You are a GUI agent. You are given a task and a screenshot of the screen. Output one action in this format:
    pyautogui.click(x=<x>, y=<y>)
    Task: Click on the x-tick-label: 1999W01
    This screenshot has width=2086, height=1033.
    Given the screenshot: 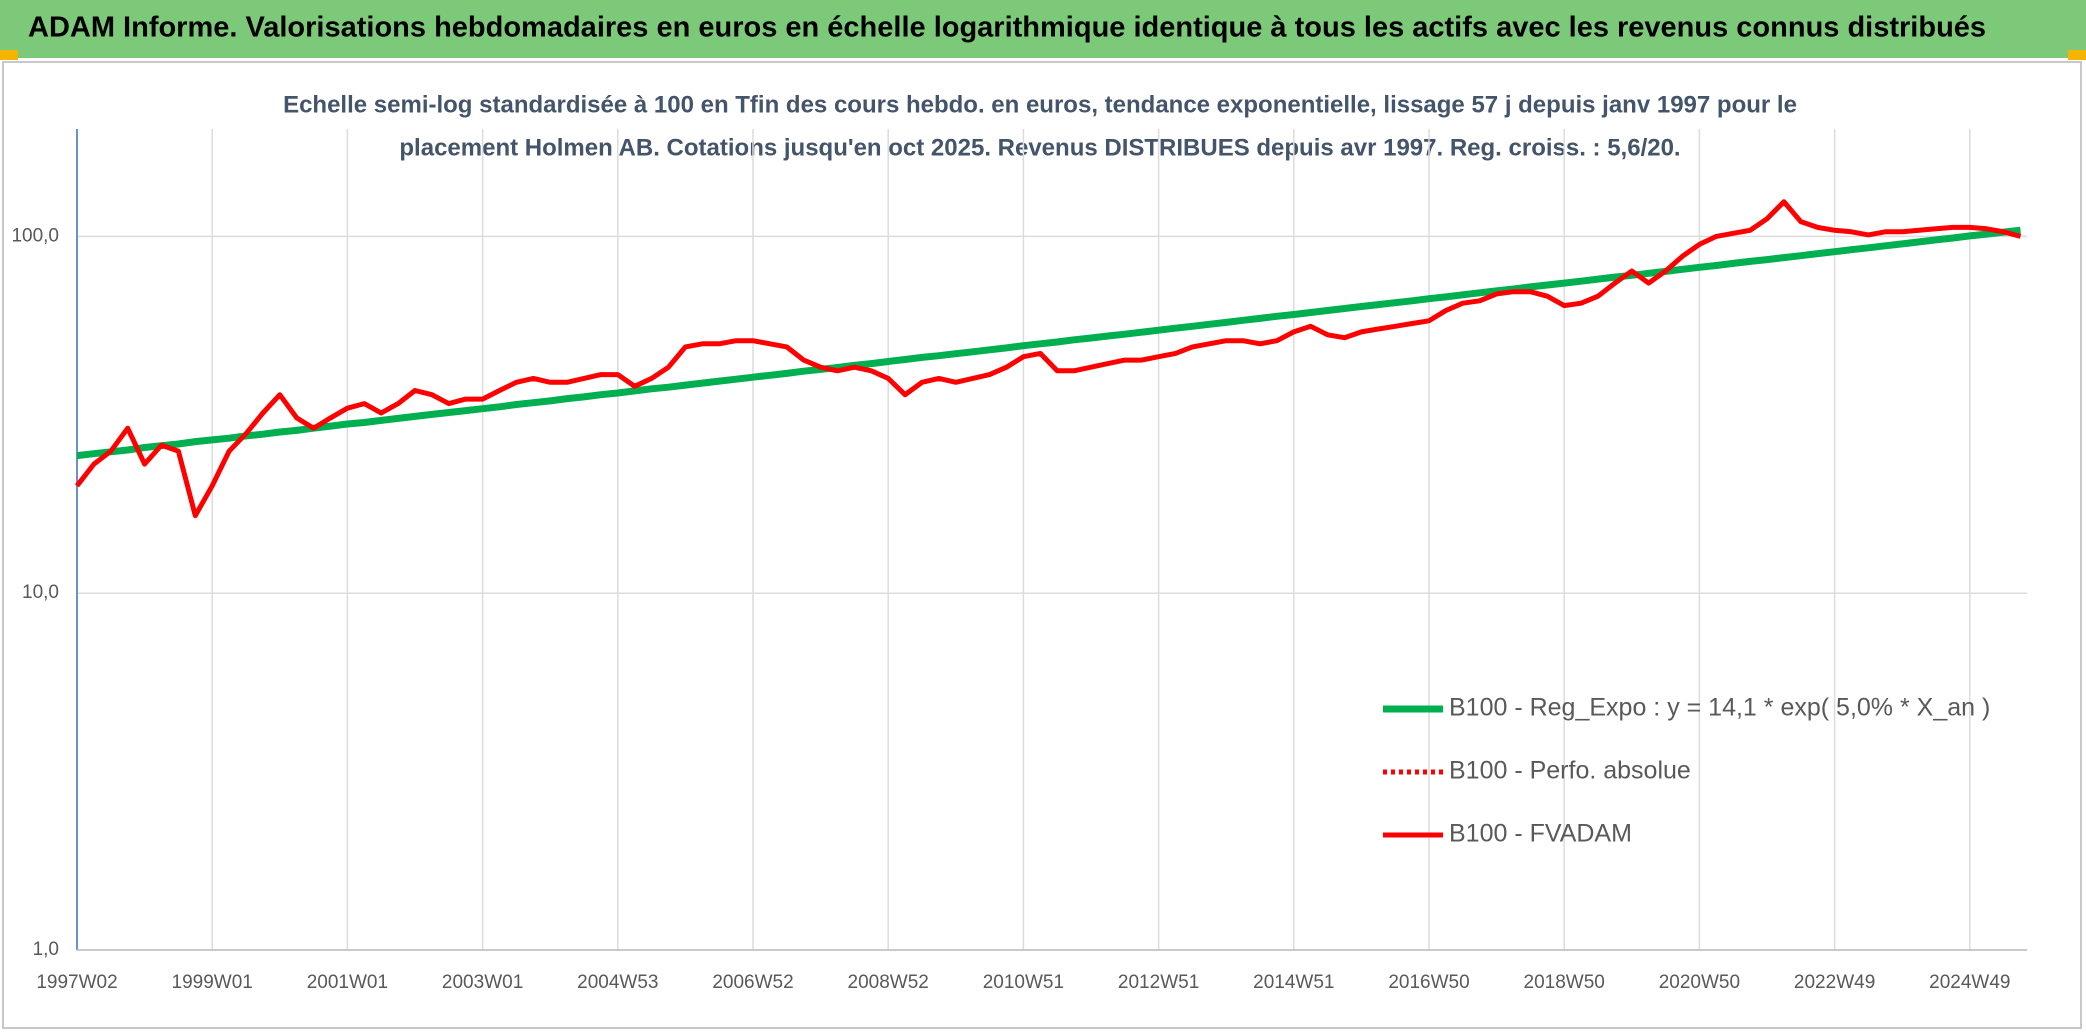 What is the action you would take?
    pyautogui.click(x=212, y=982)
    